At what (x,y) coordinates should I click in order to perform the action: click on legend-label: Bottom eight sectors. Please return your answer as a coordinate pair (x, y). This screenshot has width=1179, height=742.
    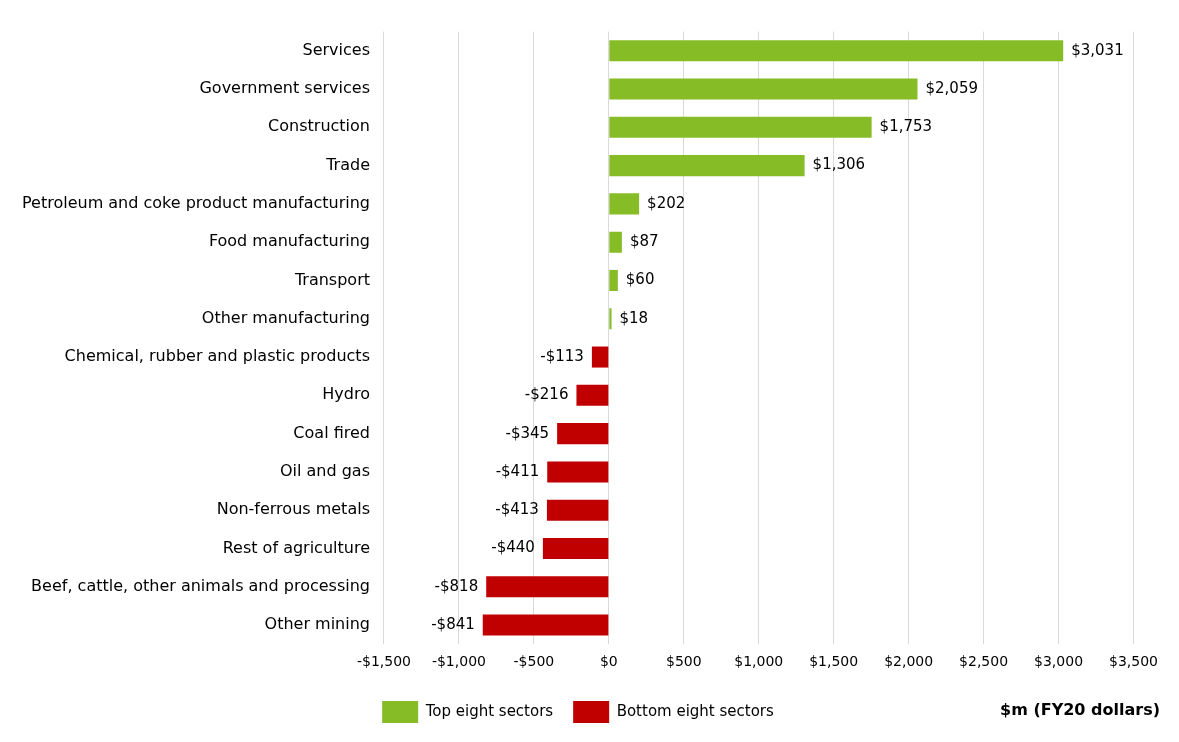
    Looking at the image, I should click on (695, 710).